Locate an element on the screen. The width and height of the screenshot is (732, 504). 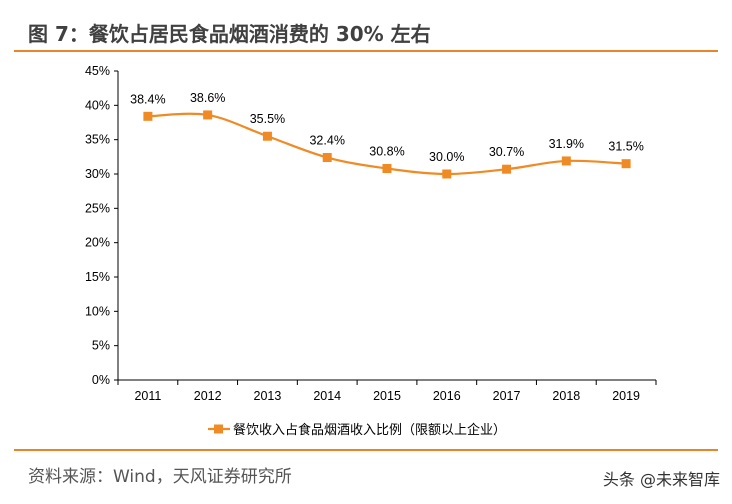
x-tick-label: 2016 is located at coordinates (447, 396).